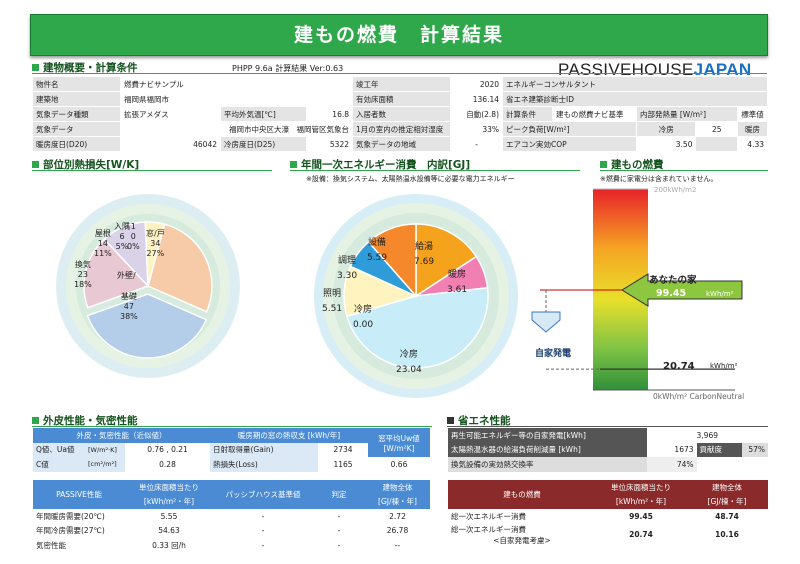 The height and width of the screenshot is (564, 800). I want to click on th-line: 窓平均Uw値, so click(399, 438).